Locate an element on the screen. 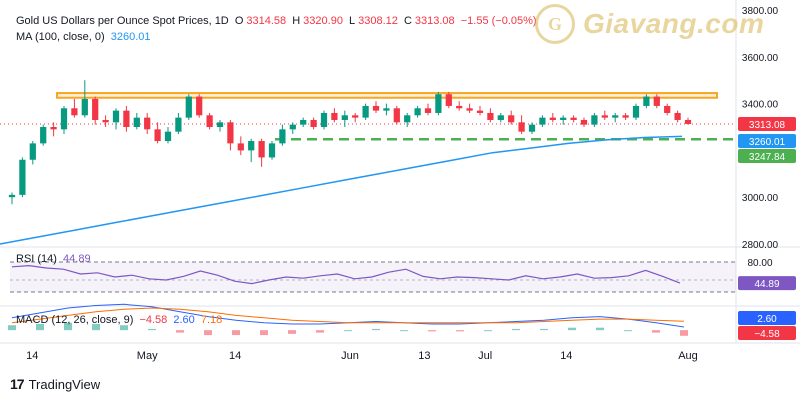 This screenshot has width=800, height=400. x-tick-label: Jul is located at coordinates (485, 356).